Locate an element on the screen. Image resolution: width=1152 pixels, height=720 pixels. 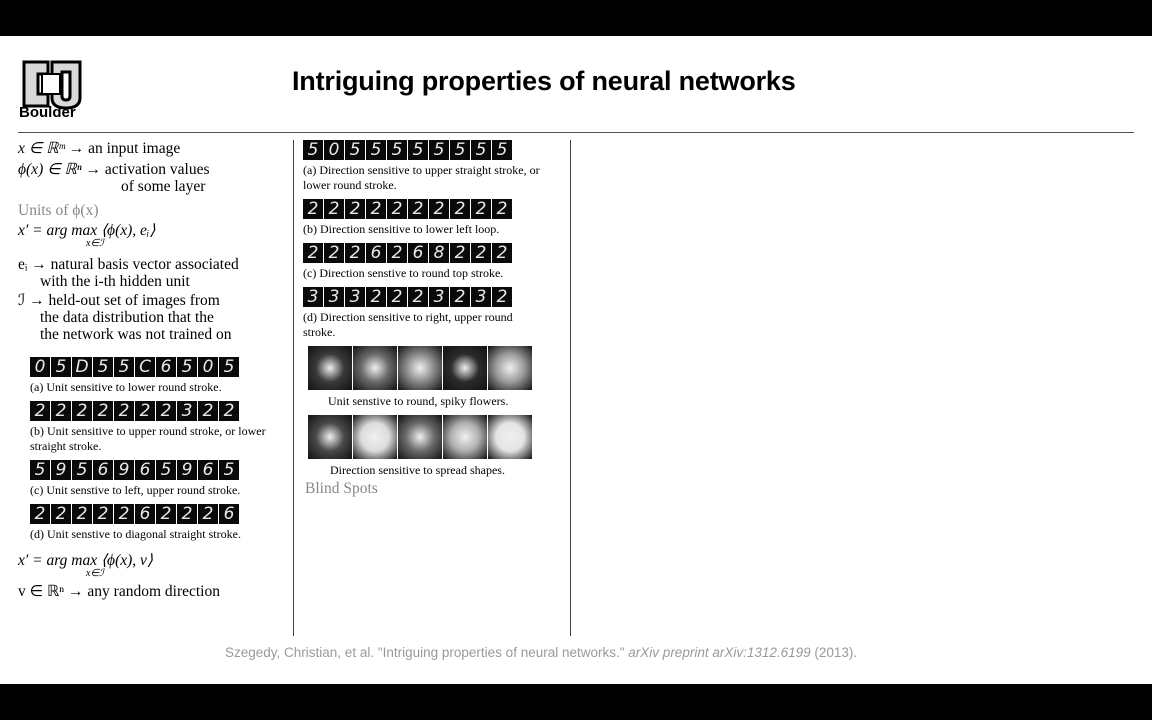
units-heading: Units of ϕ(x) is located at coordinates (58, 210).